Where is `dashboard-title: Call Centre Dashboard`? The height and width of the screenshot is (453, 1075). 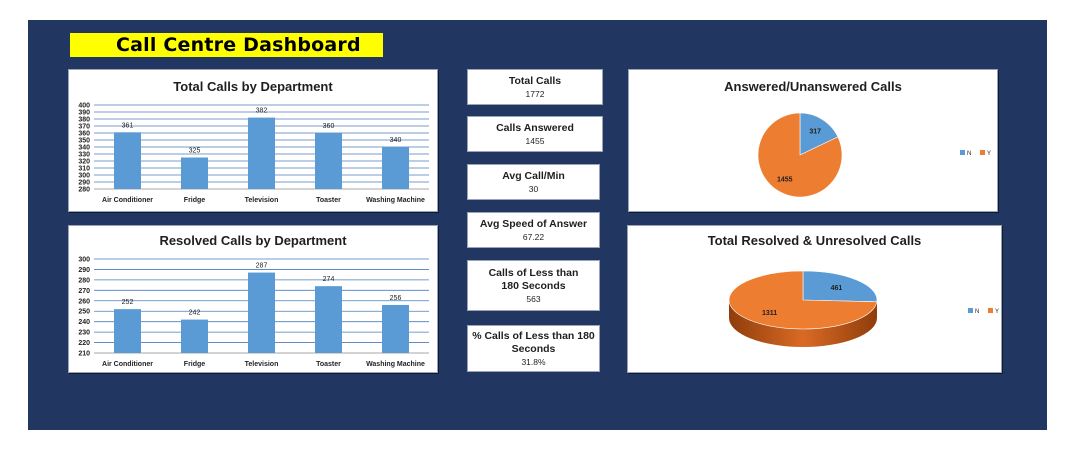
dashboard-title: Call Centre Dashboard is located at coordinates (226, 45).